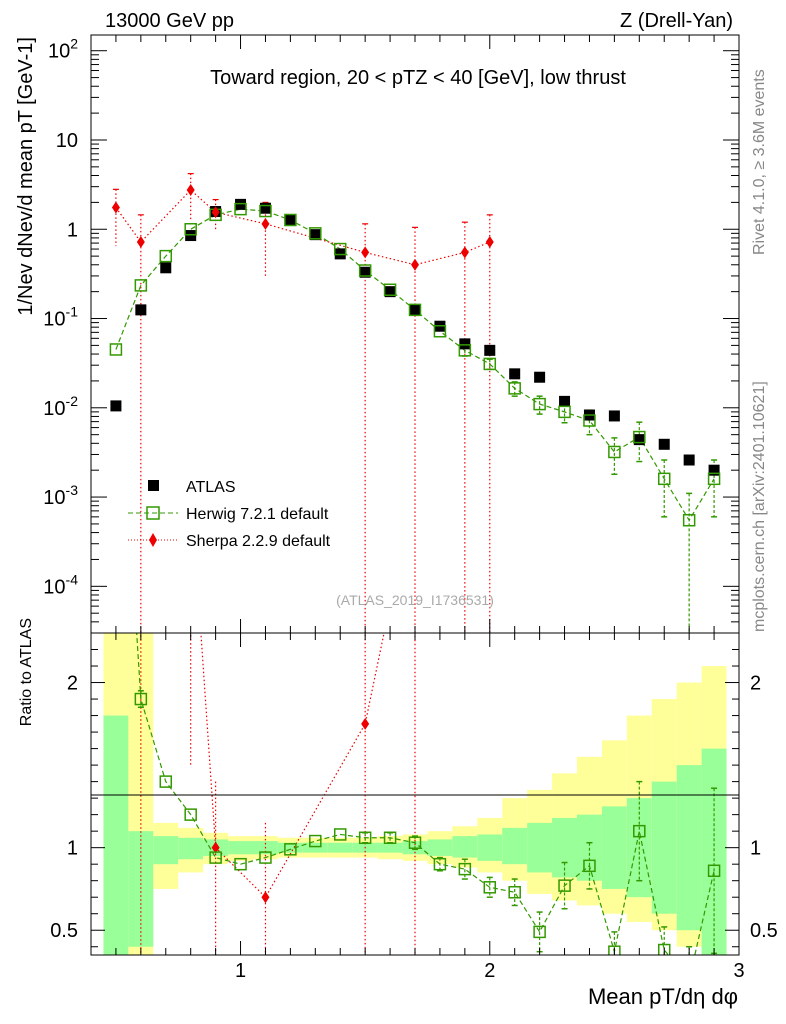 This screenshot has height=1024, width=786. I want to click on x-tick-label: 1, so click(240, 971).